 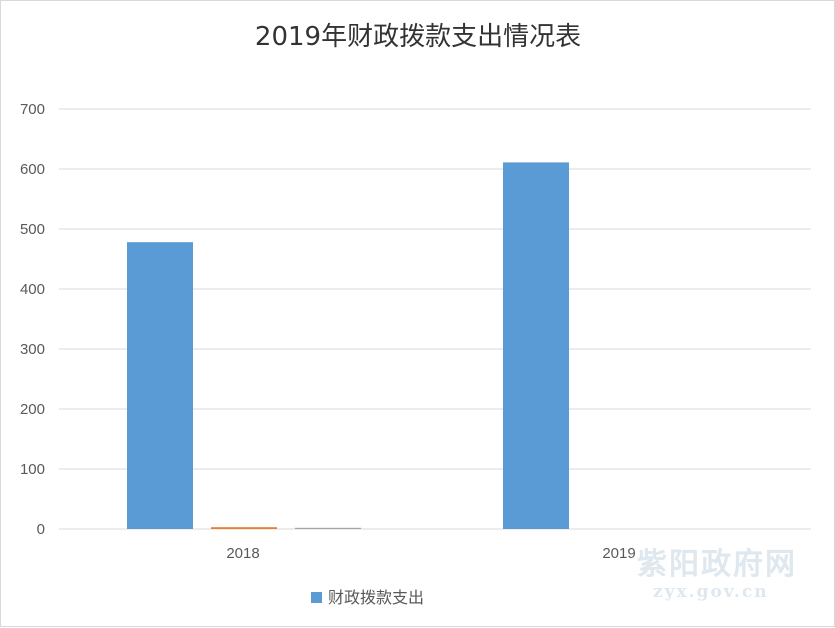 I want to click on y-tick-label: 600, so click(x=32, y=169).